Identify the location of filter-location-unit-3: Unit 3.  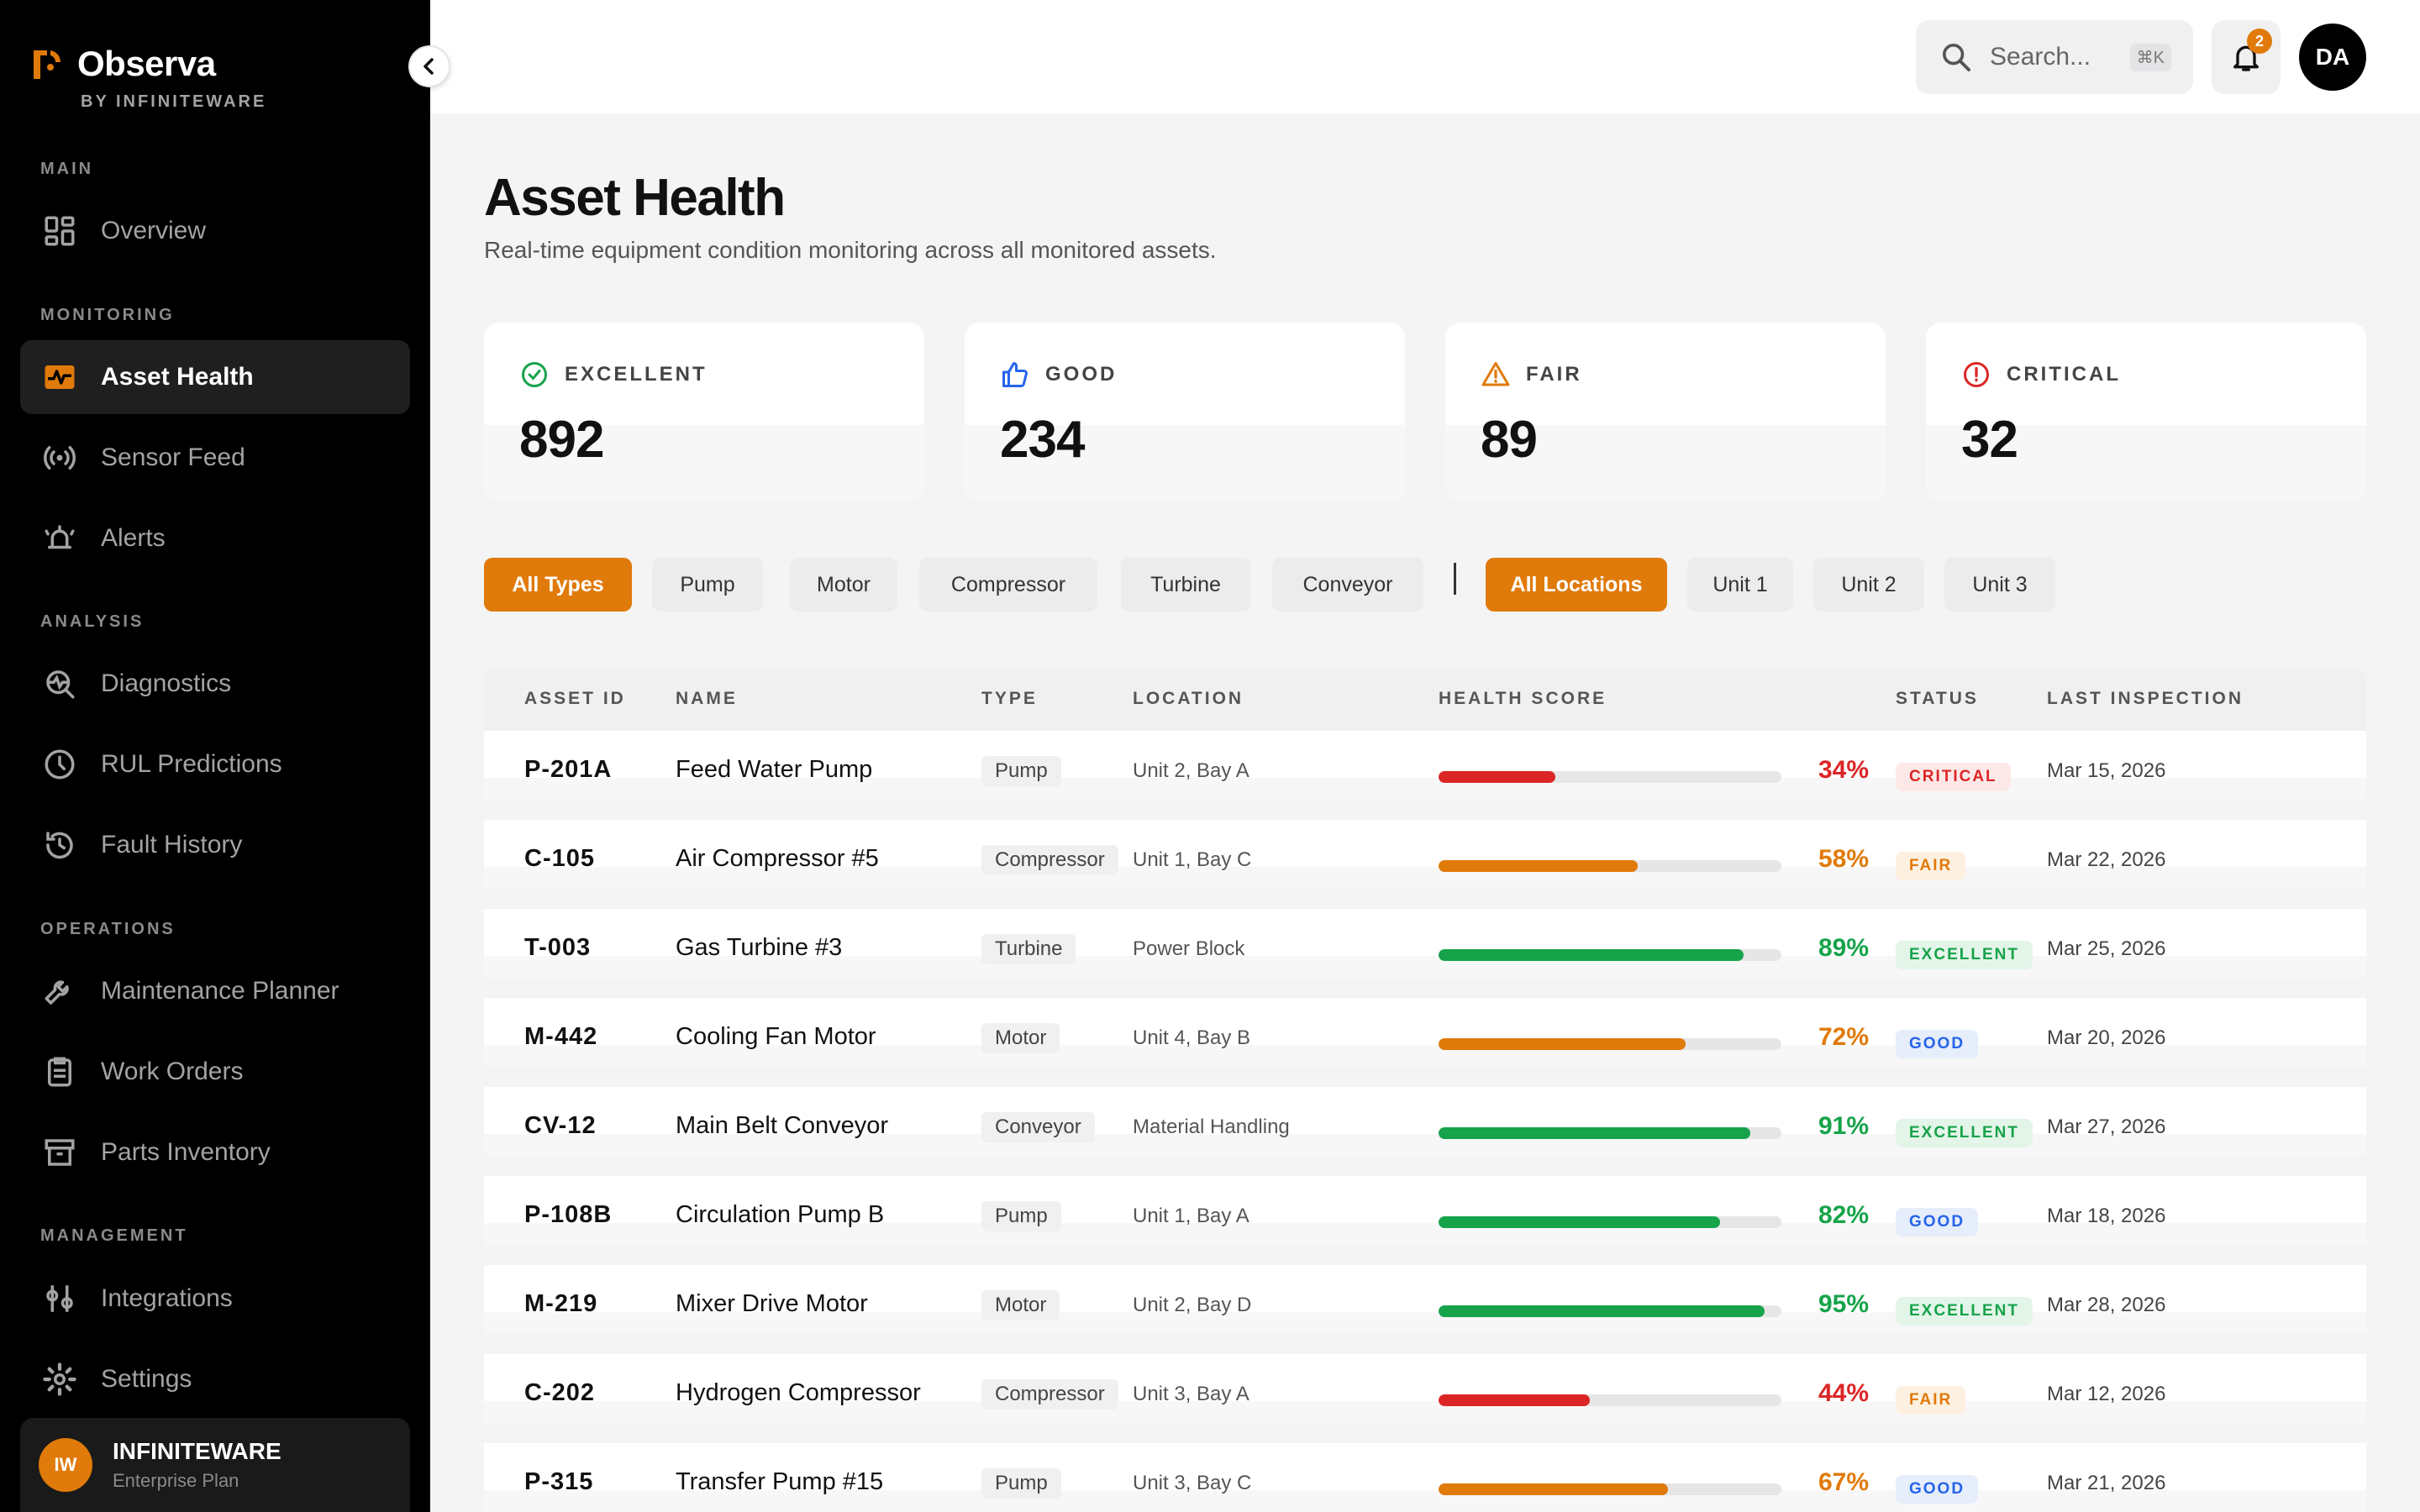
(1999, 585).